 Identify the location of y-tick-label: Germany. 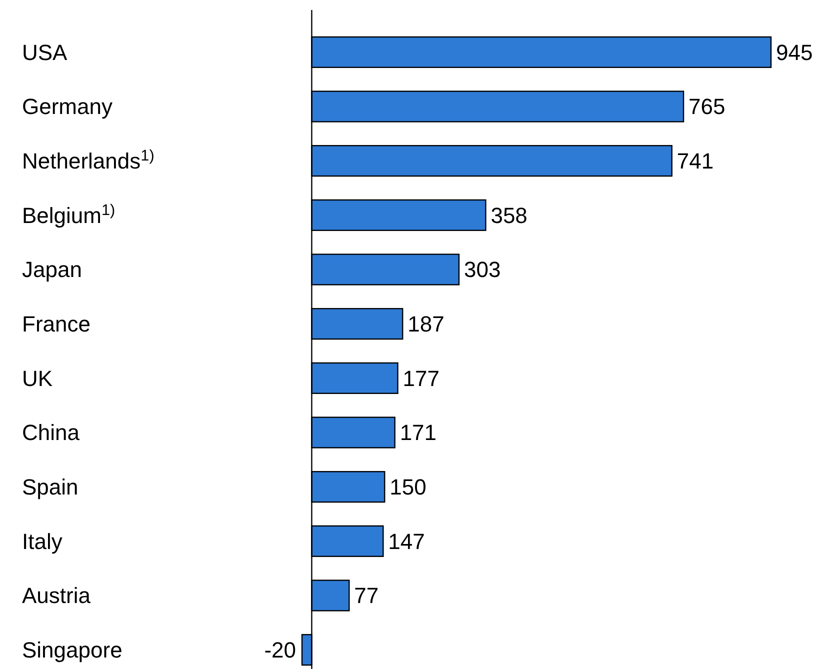
(67, 107).